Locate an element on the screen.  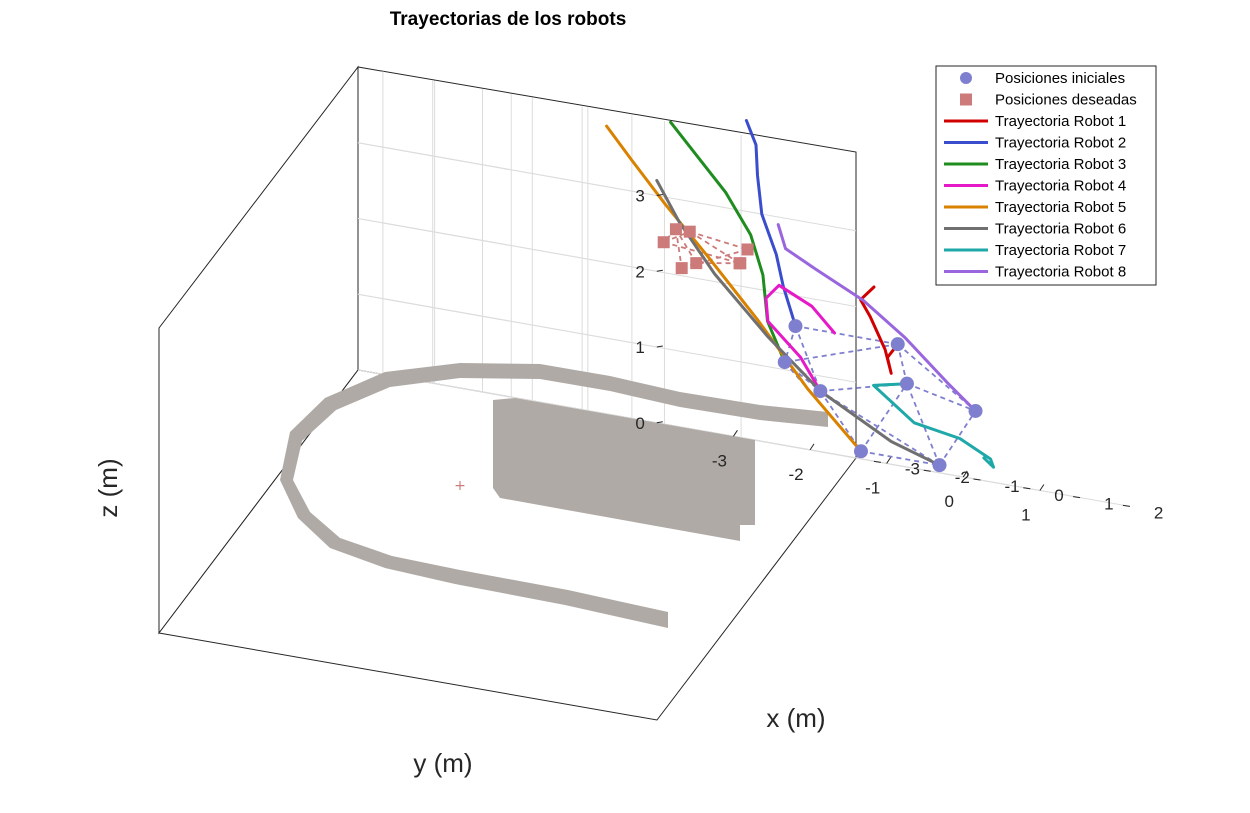
legend-label: Trayectoria Robot 7 is located at coordinates (1060, 250).